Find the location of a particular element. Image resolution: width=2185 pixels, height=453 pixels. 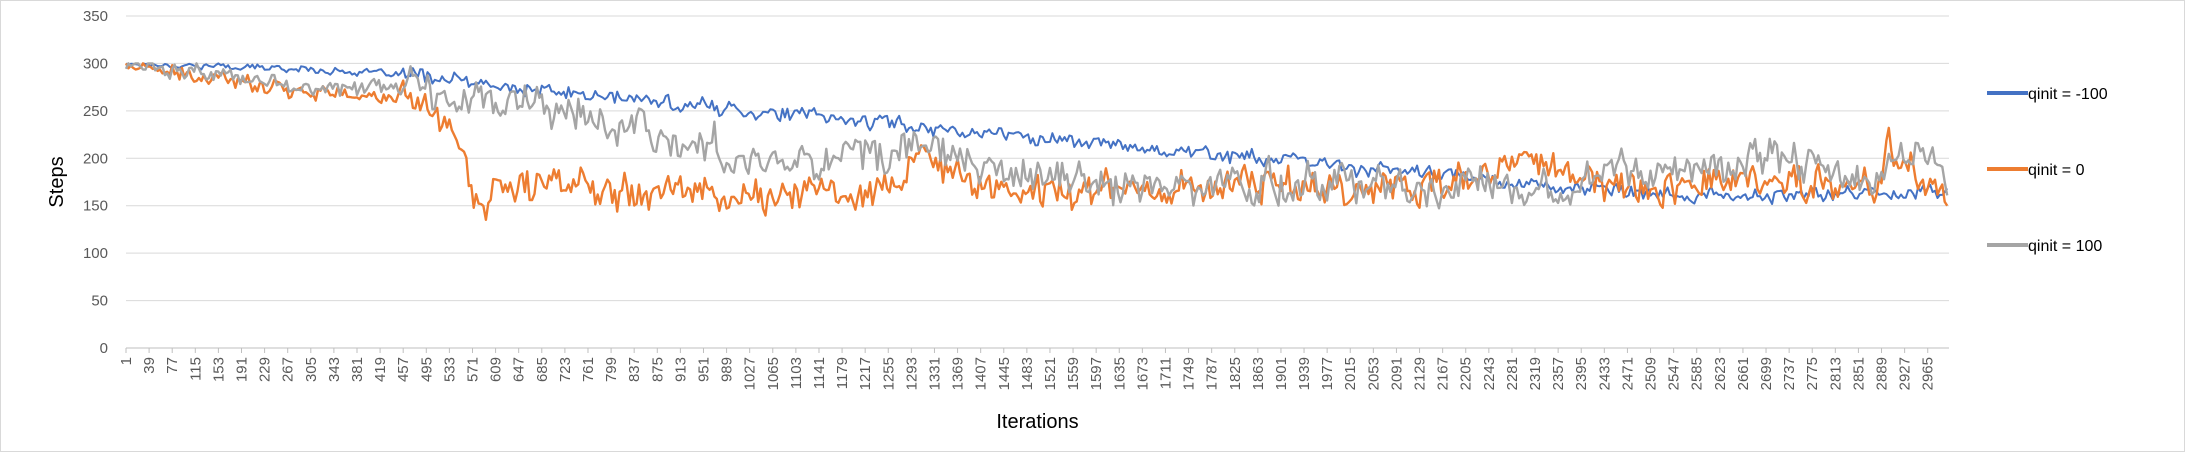

x-tick-label: 1255 is located at coordinates (888, 373).